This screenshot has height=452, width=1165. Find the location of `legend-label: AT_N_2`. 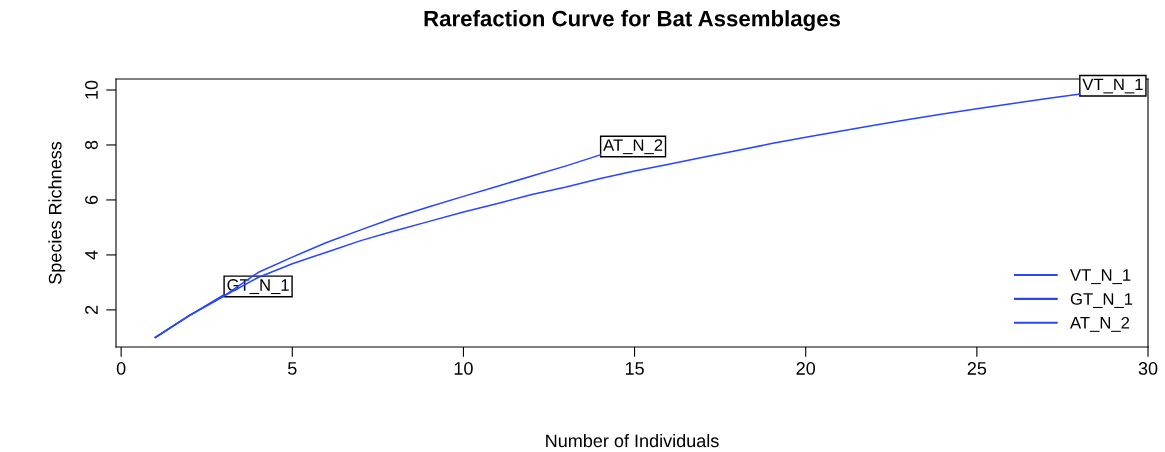

legend-label: AT_N_2 is located at coordinates (1100, 324).